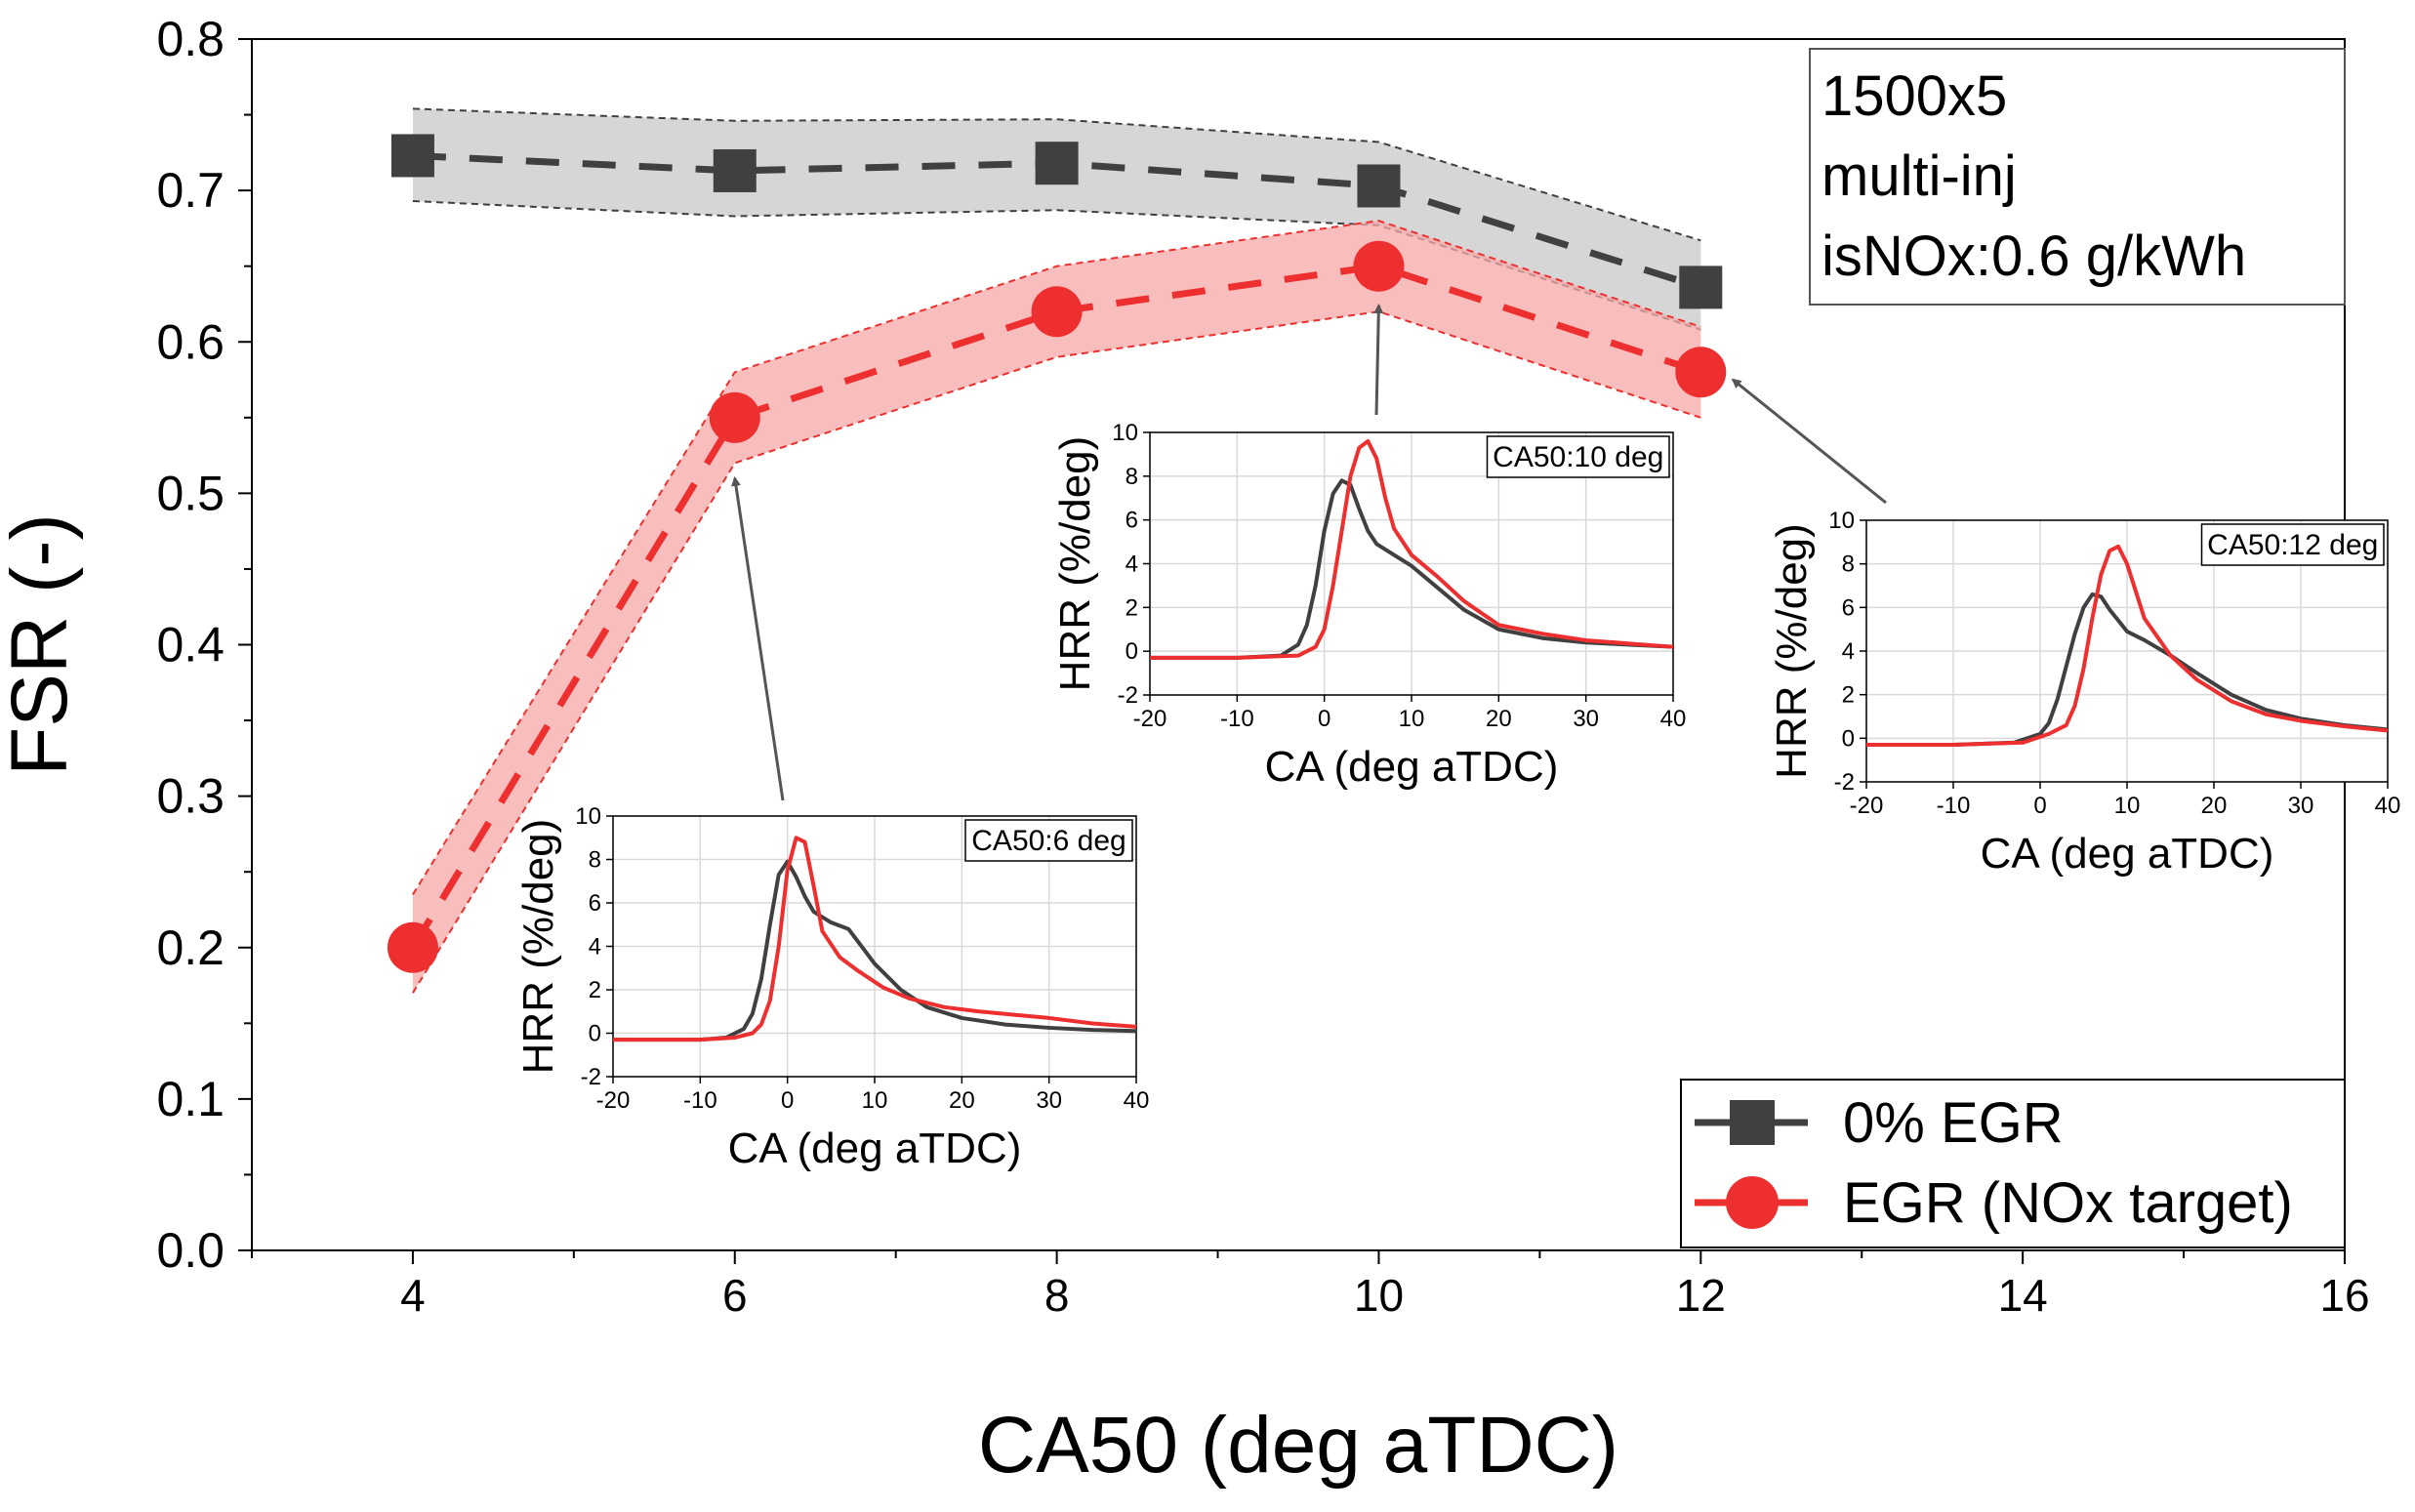  What do you see at coordinates (2023, 1295) in the screenshot?
I see `x-tick-label: 14` at bounding box center [2023, 1295].